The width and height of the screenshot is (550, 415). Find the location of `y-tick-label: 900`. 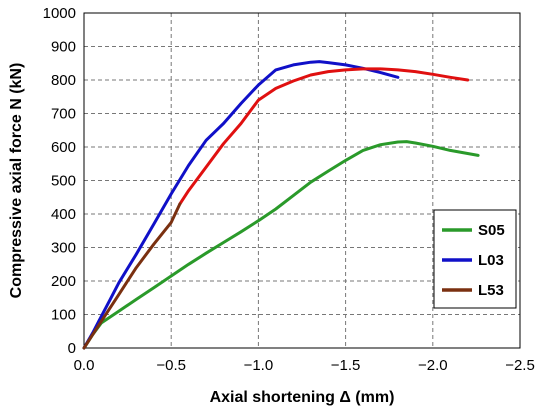

y-tick-label: 900 is located at coordinates (63, 47).